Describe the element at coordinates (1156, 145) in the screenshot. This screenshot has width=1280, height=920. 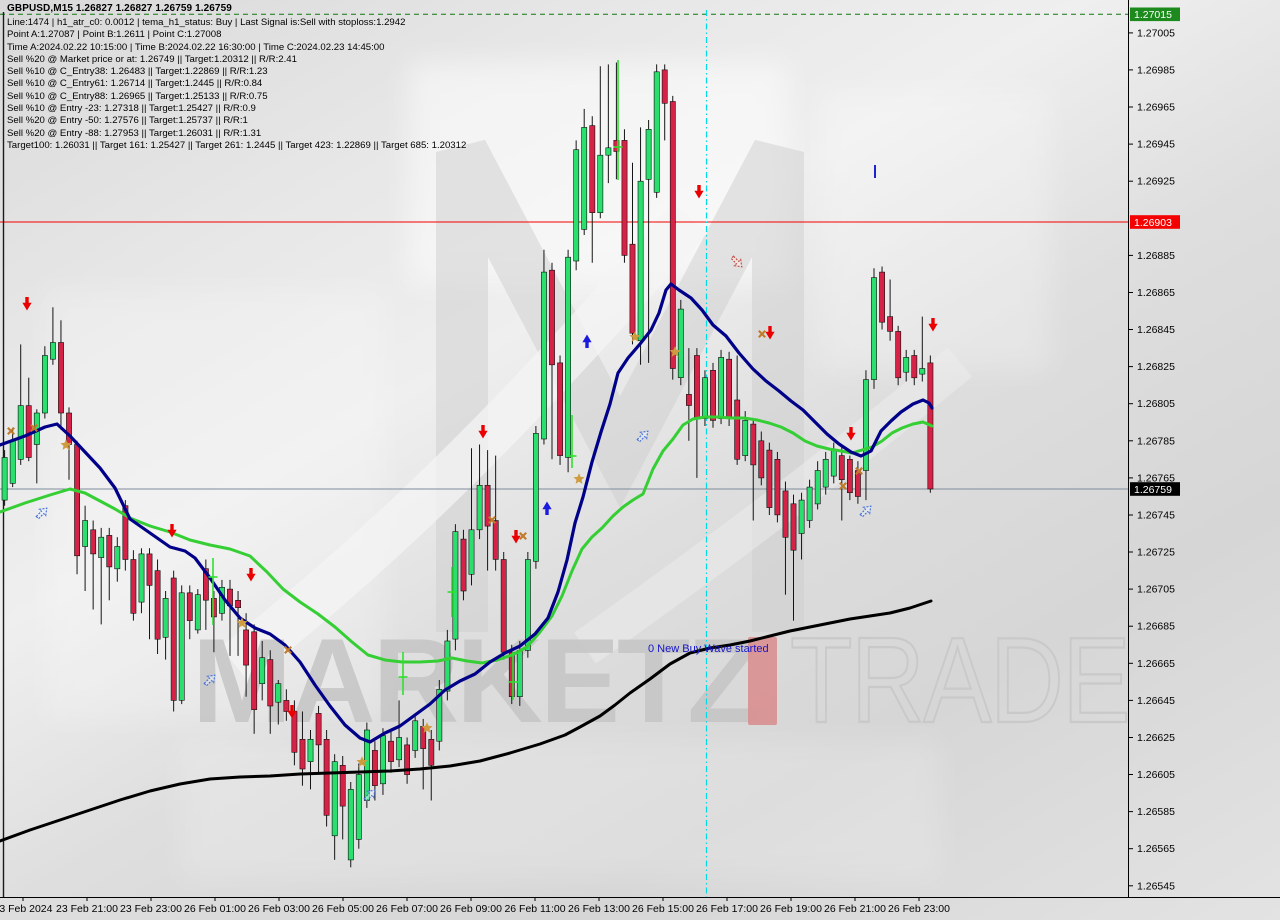
I see `price-tick-label: 1.26945` at that location.